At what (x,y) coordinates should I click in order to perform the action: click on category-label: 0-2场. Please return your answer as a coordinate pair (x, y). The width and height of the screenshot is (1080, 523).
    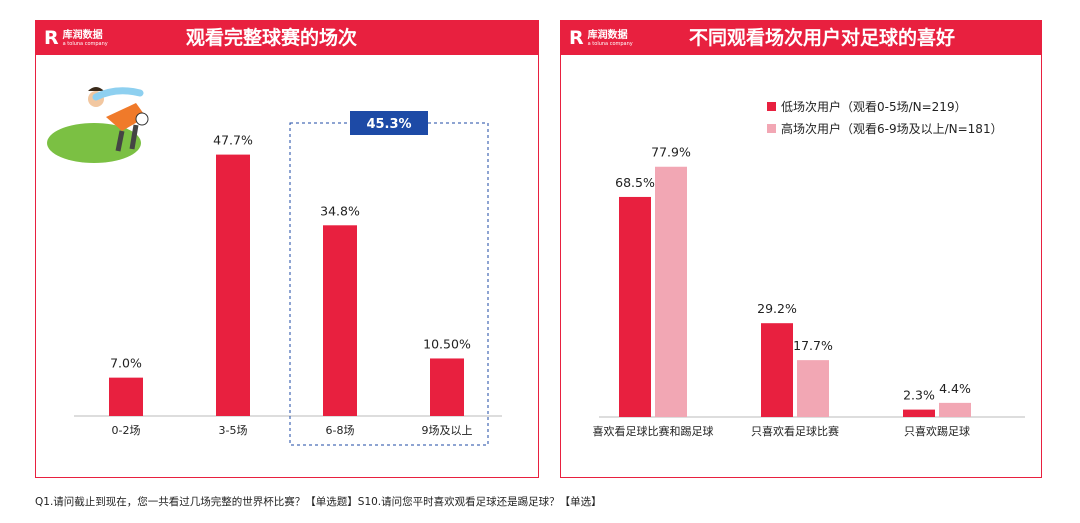
    Looking at the image, I should click on (126, 430).